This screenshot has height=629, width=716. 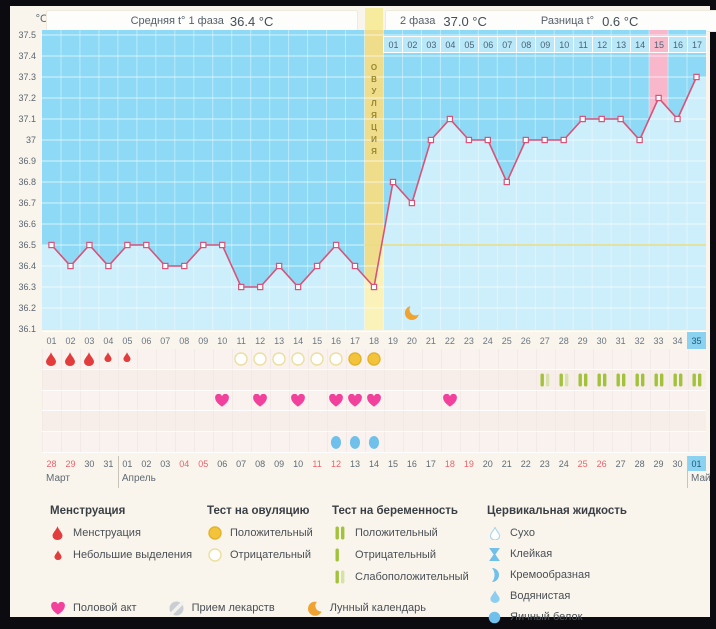 I want to click on cycle-day-cell: 23, so click(x=468, y=340).